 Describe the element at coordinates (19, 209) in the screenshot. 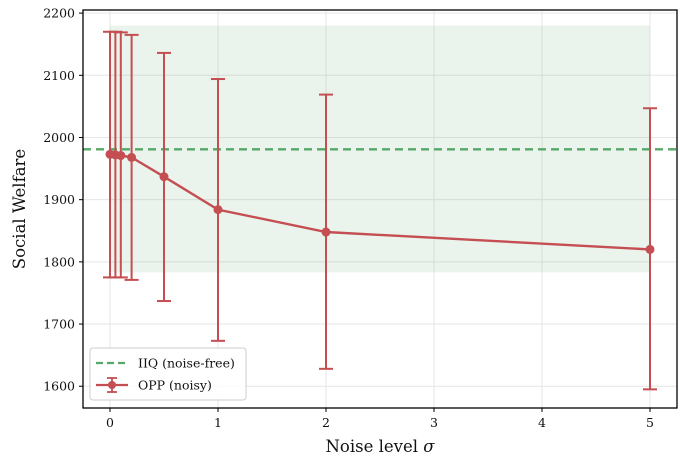

I see `y-axis-label: Social Welfare` at that location.